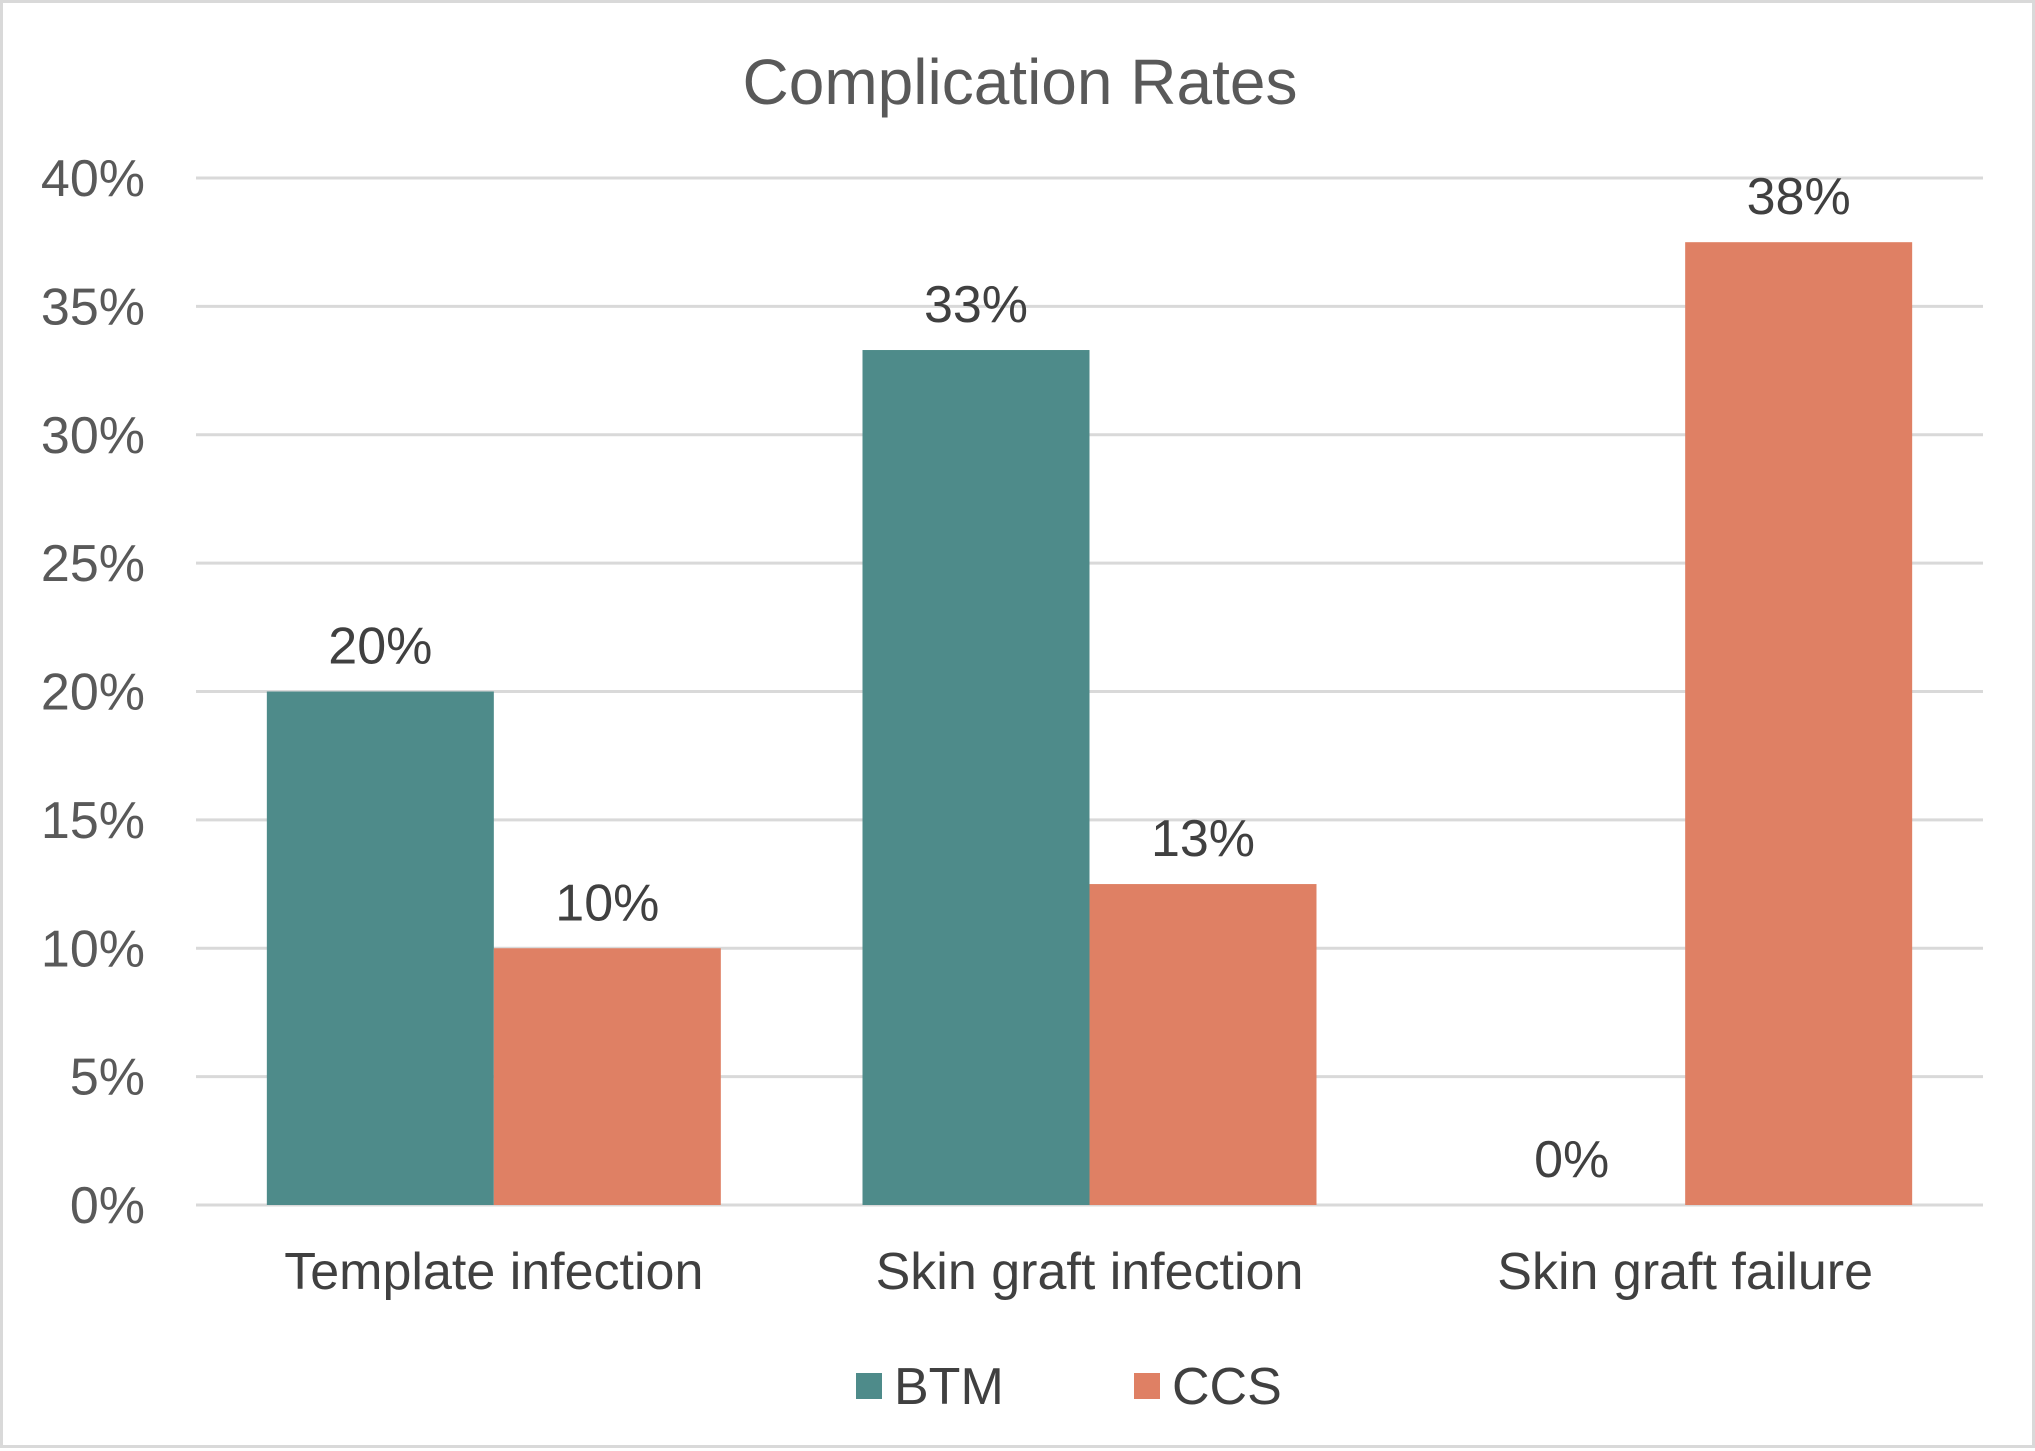  What do you see at coordinates (93, 436) in the screenshot?
I see `y-tick-label: 30%` at bounding box center [93, 436].